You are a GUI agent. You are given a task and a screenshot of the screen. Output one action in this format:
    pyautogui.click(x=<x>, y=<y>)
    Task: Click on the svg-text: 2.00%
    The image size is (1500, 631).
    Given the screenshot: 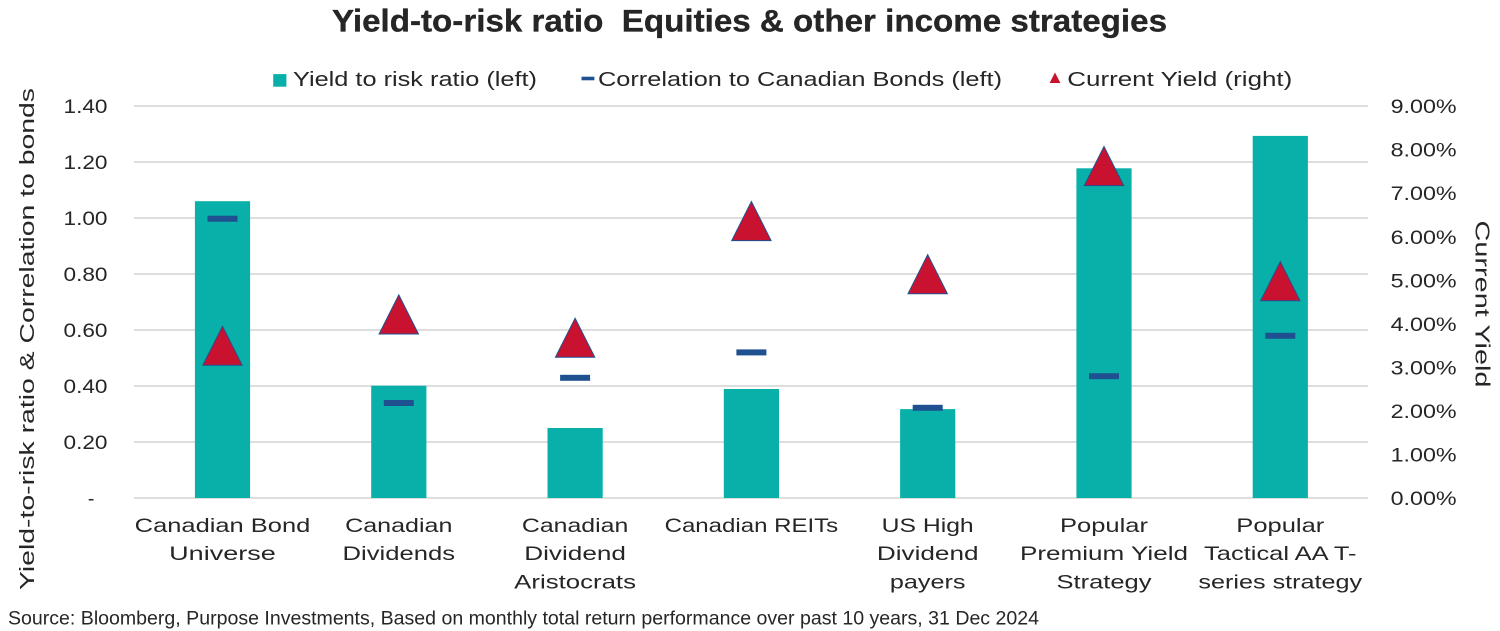 What is the action you would take?
    pyautogui.click(x=1424, y=412)
    